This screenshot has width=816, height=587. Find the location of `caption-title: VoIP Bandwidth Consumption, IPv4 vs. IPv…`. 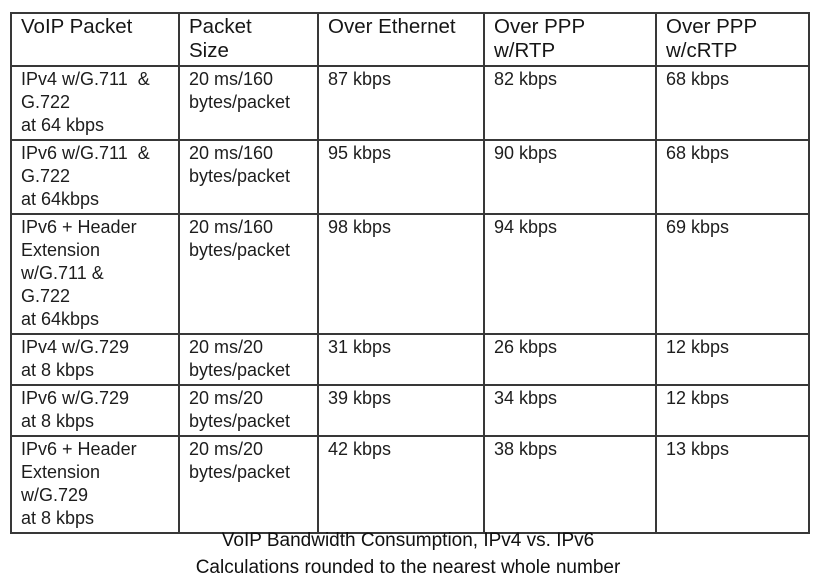

caption-title: VoIP Bandwidth Consumption, IPv4 vs. IPv… is located at coordinates (408, 540).